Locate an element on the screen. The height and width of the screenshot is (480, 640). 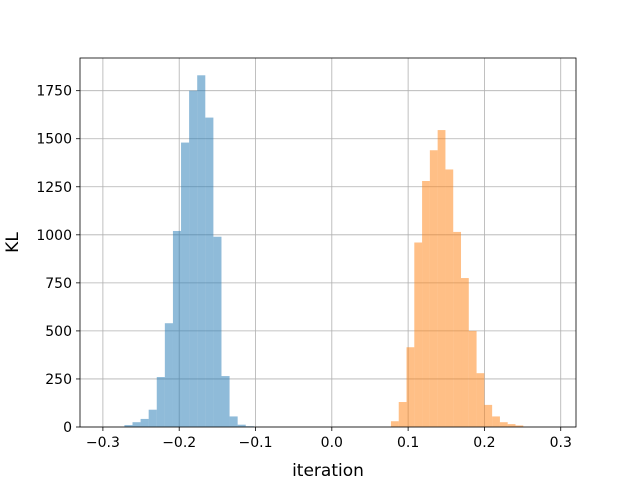
x-tick-label: −0.3 is located at coordinates (103, 443).